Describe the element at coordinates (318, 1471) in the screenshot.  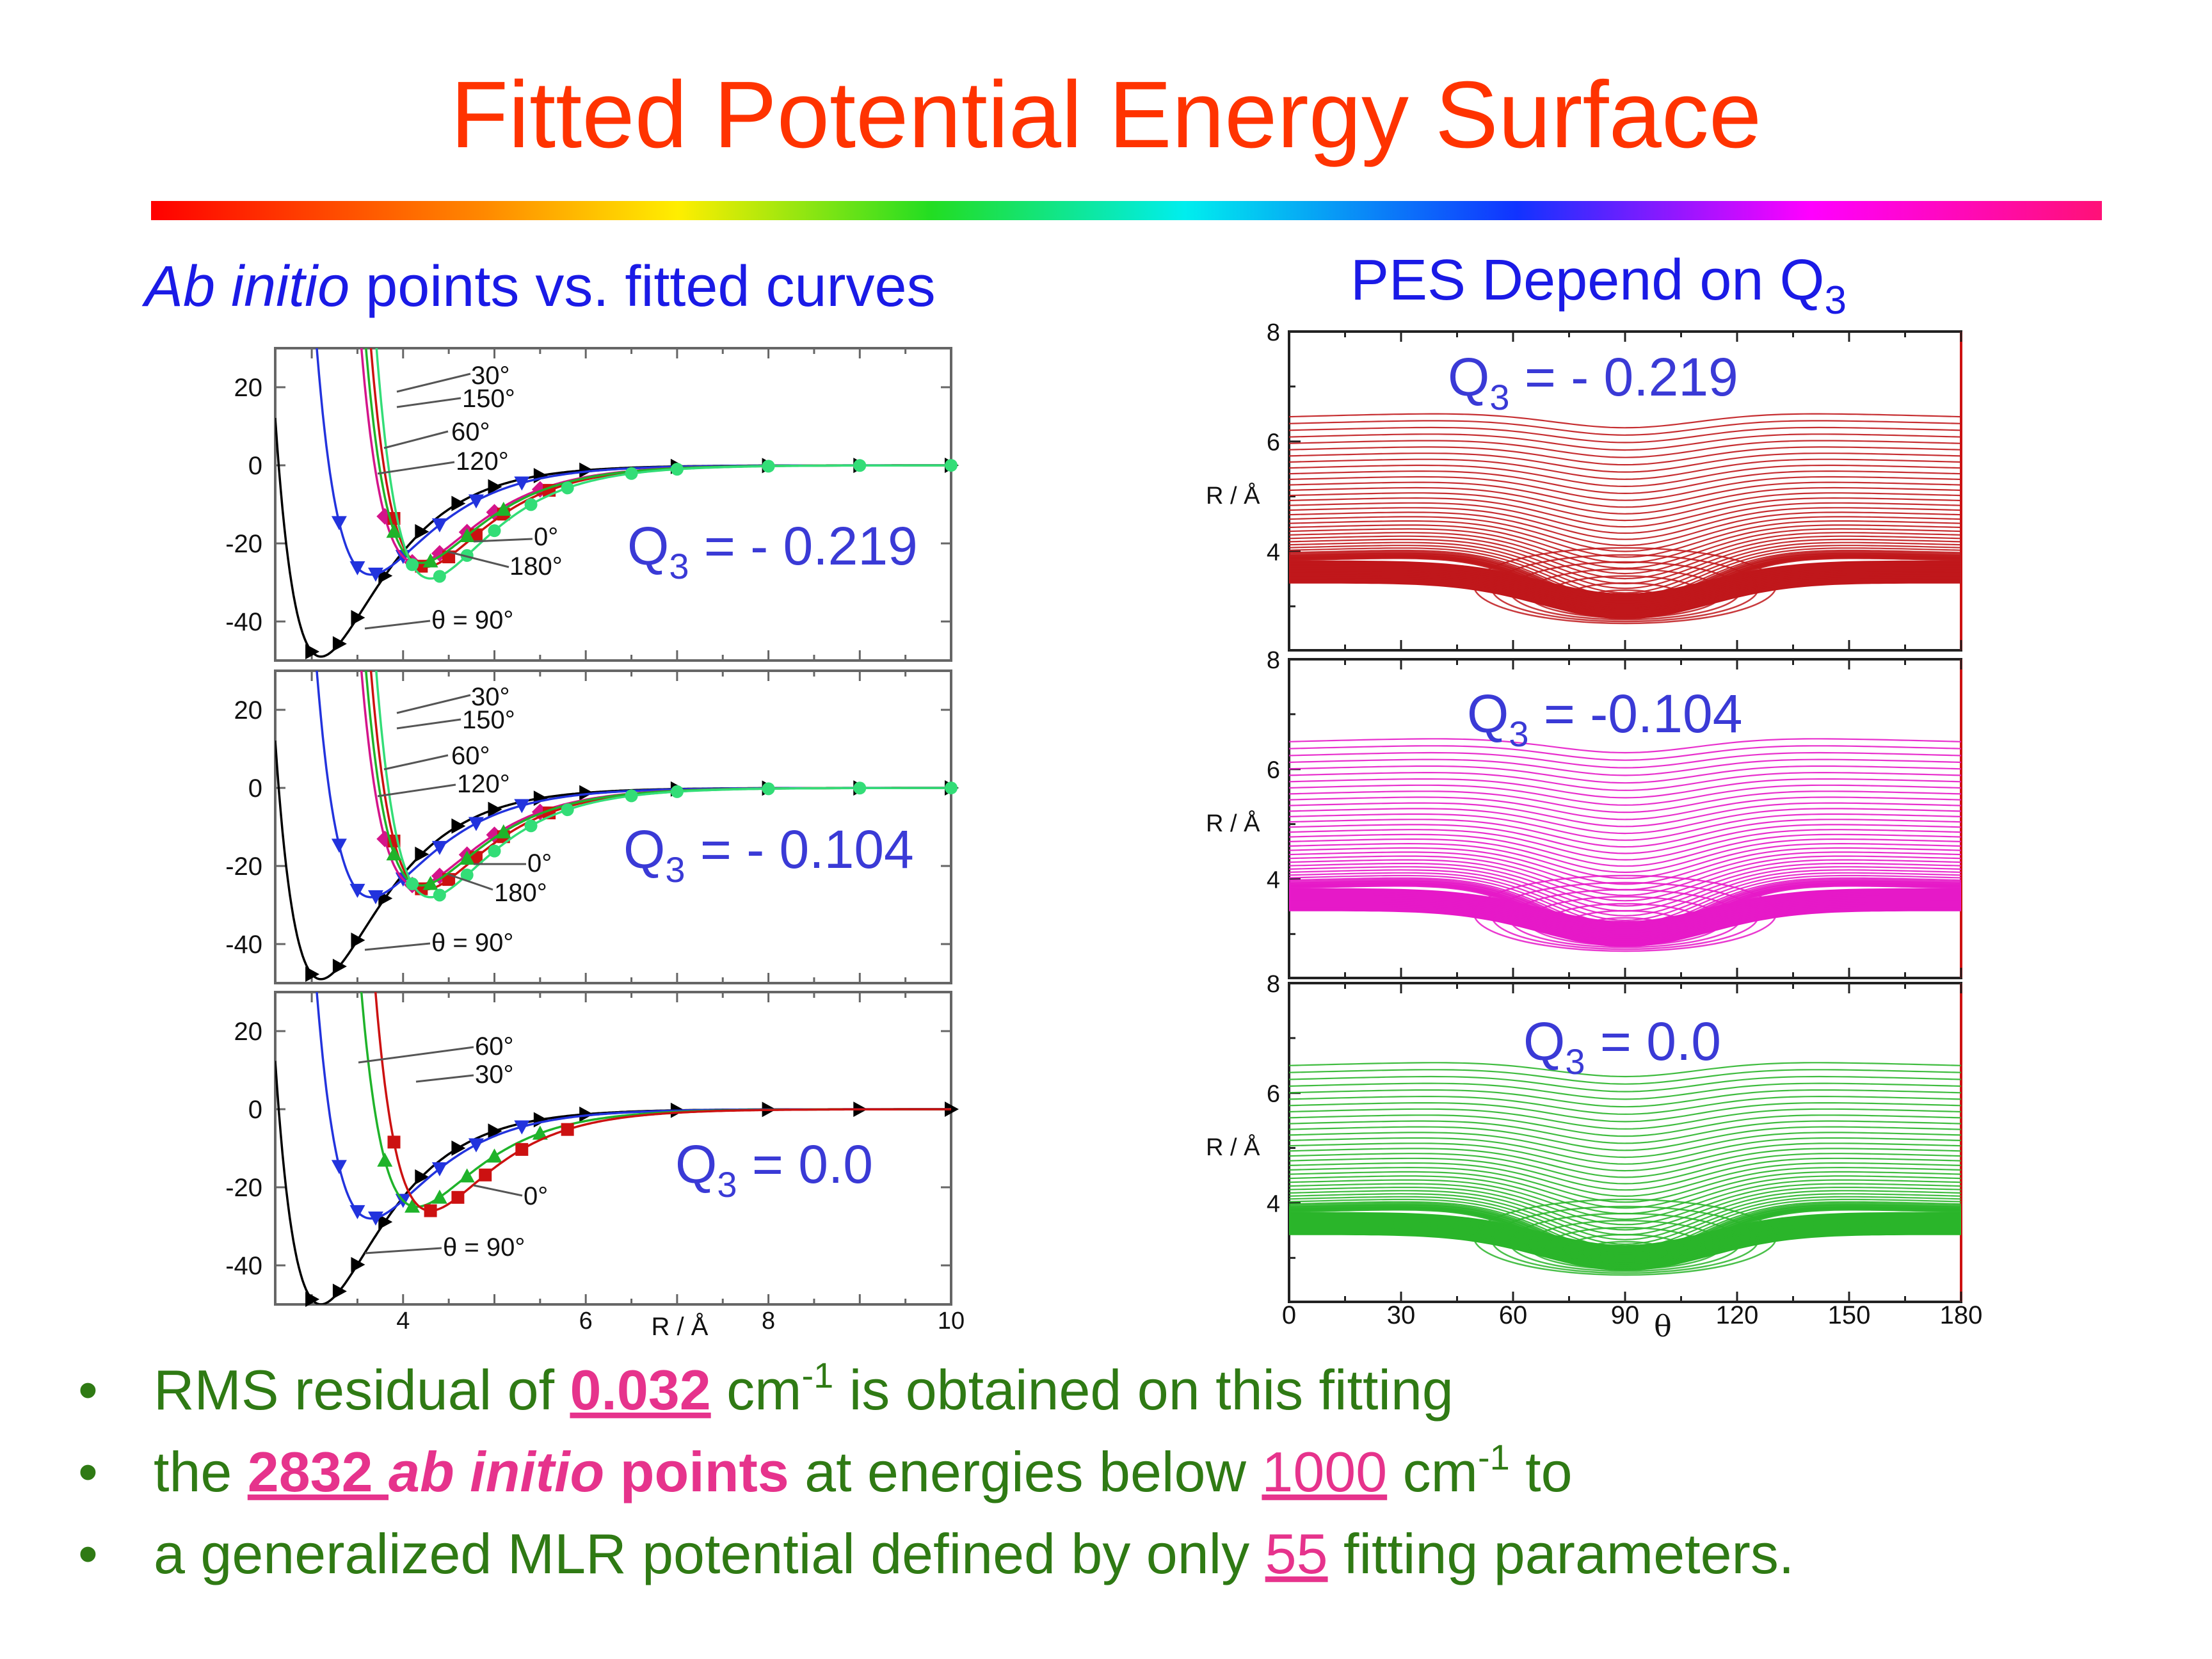
I see `bullet-fragment: 2832` at that location.